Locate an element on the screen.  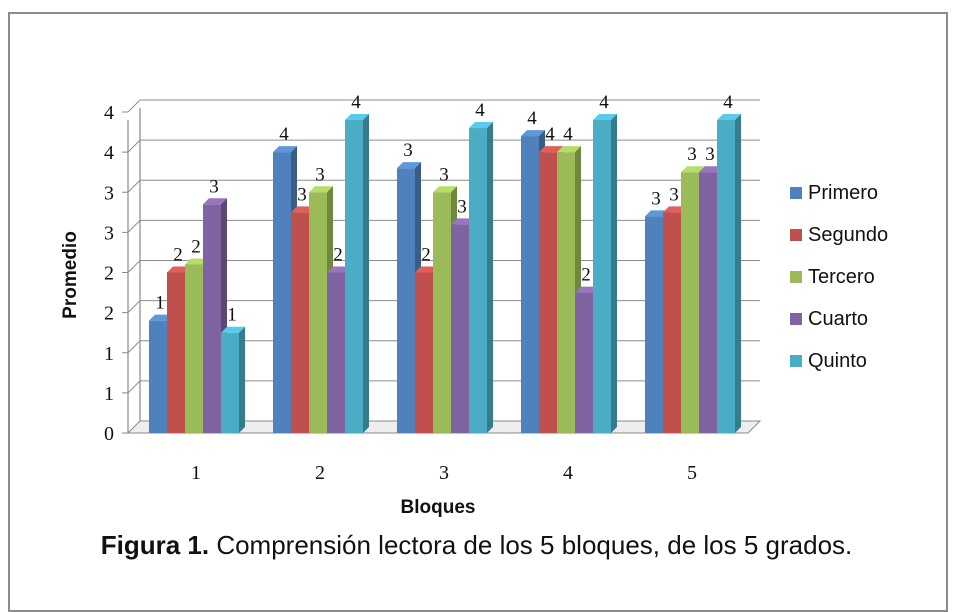
legend-label-quinto: Quinto is located at coordinates (837, 361).